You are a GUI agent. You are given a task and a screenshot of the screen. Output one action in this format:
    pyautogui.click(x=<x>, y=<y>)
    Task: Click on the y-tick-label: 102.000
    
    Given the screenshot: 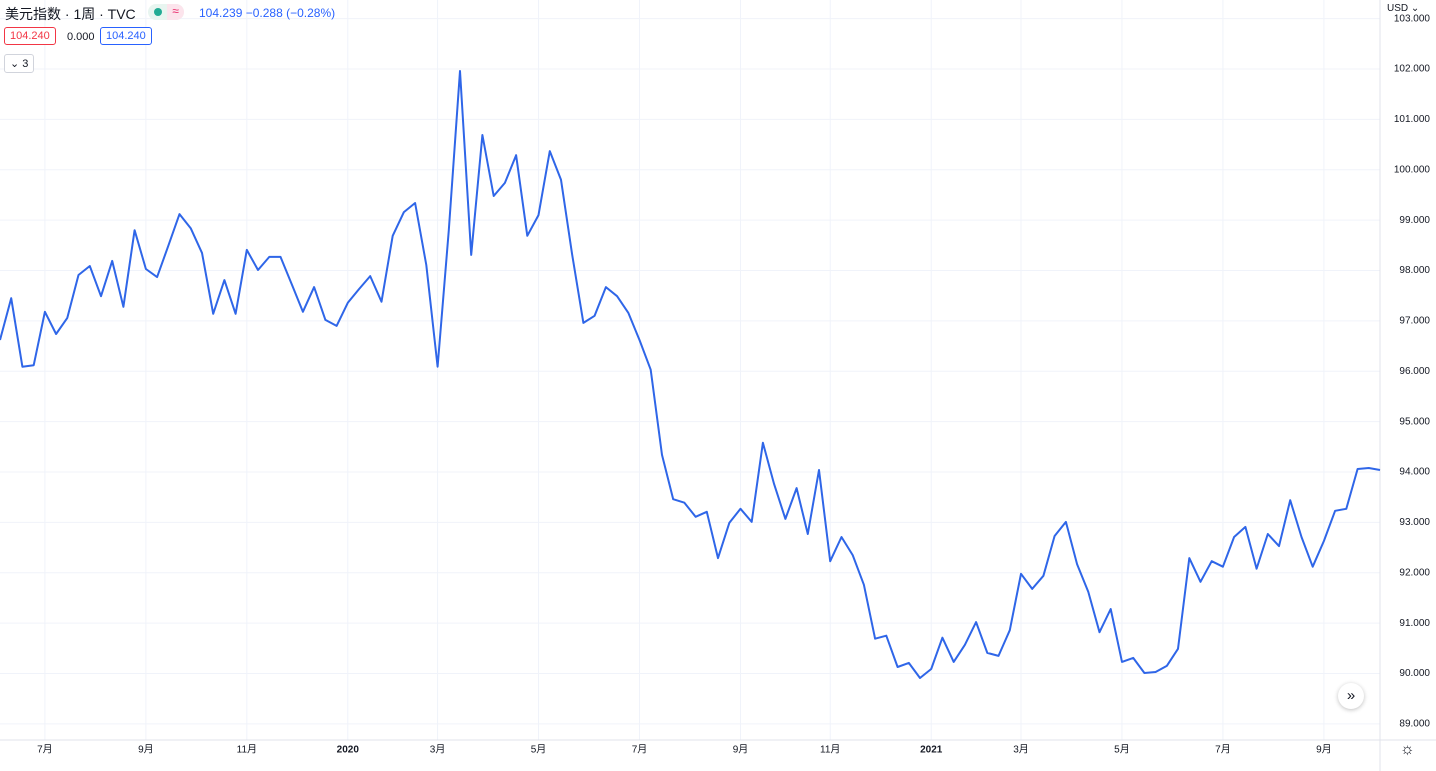 What is the action you would take?
    pyautogui.click(x=1412, y=69)
    